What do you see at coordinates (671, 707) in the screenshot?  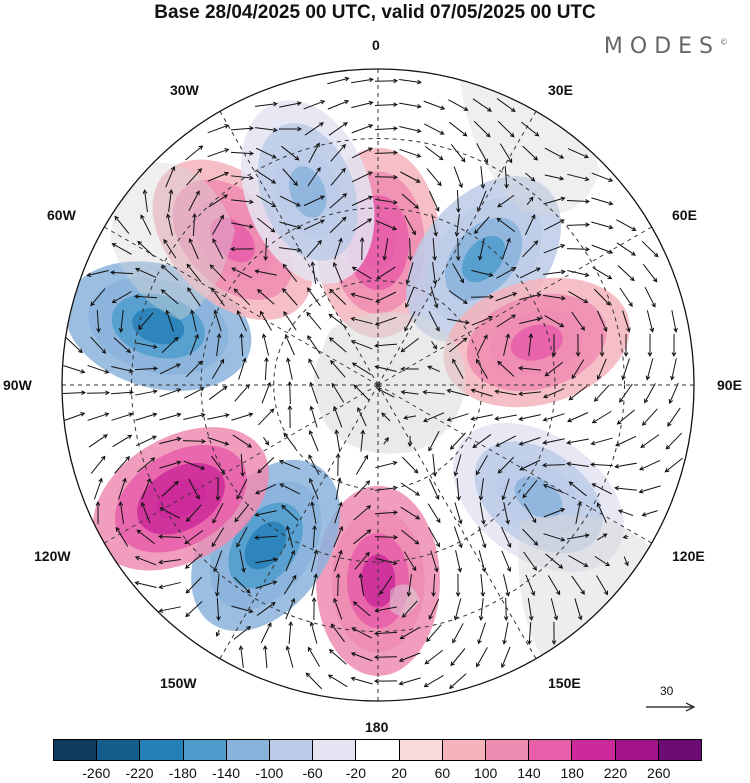 I see `reference-vector-arrow` at bounding box center [671, 707].